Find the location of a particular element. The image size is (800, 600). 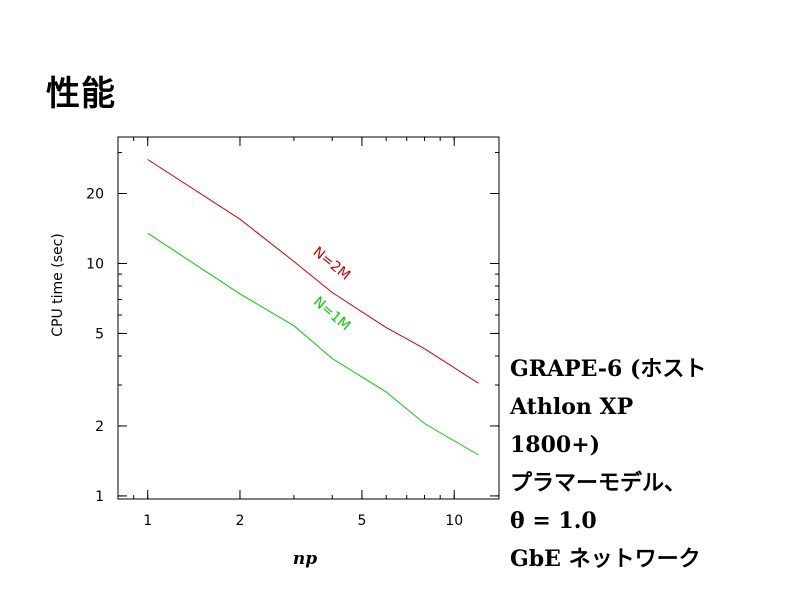

y-tick-label: 20 is located at coordinates (95, 194).